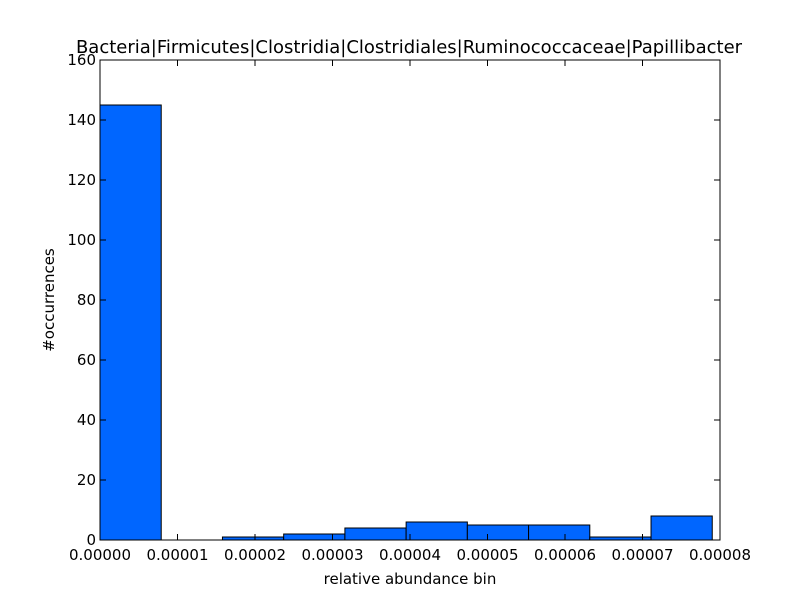  I want to click on x-tick-label-2: 0.00002, so click(255, 555).